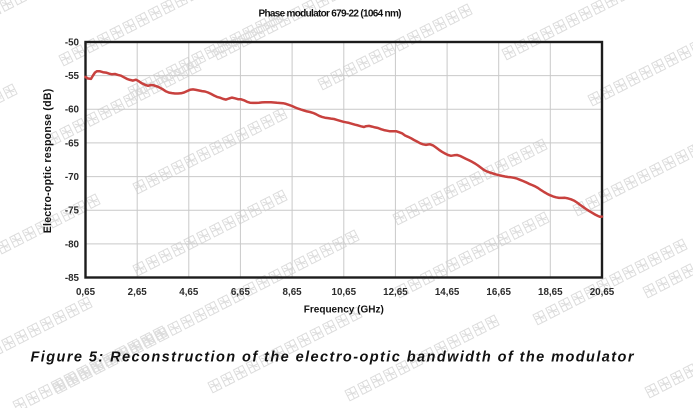 Image resolution: width=693 pixels, height=413 pixels. What do you see at coordinates (293, 292) in the screenshot?
I see `svg-text: 8,65` at bounding box center [293, 292].